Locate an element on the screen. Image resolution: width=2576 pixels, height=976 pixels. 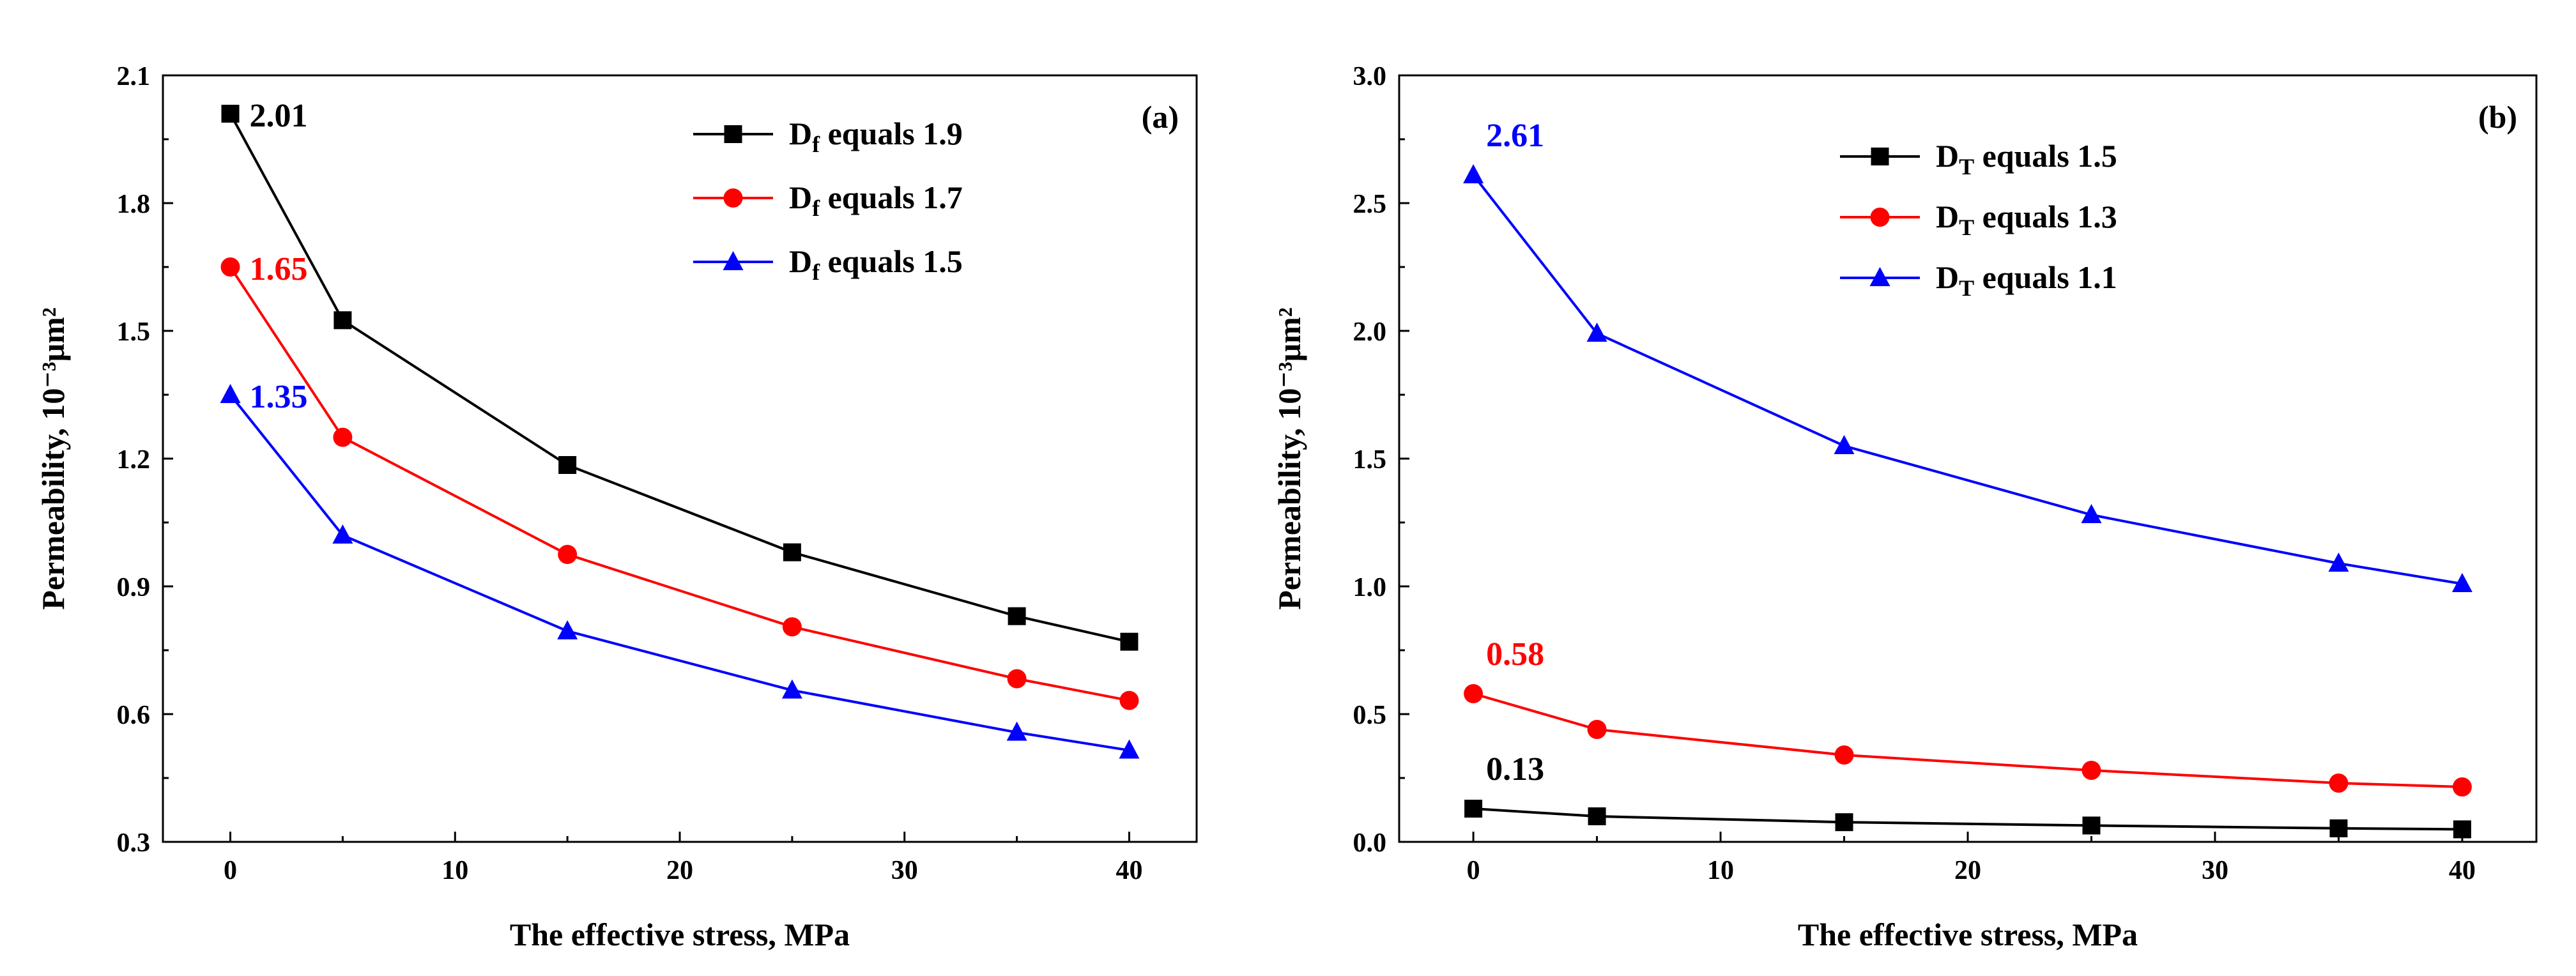
svg-text: Df equals 1.7 is located at coordinates (876, 200).